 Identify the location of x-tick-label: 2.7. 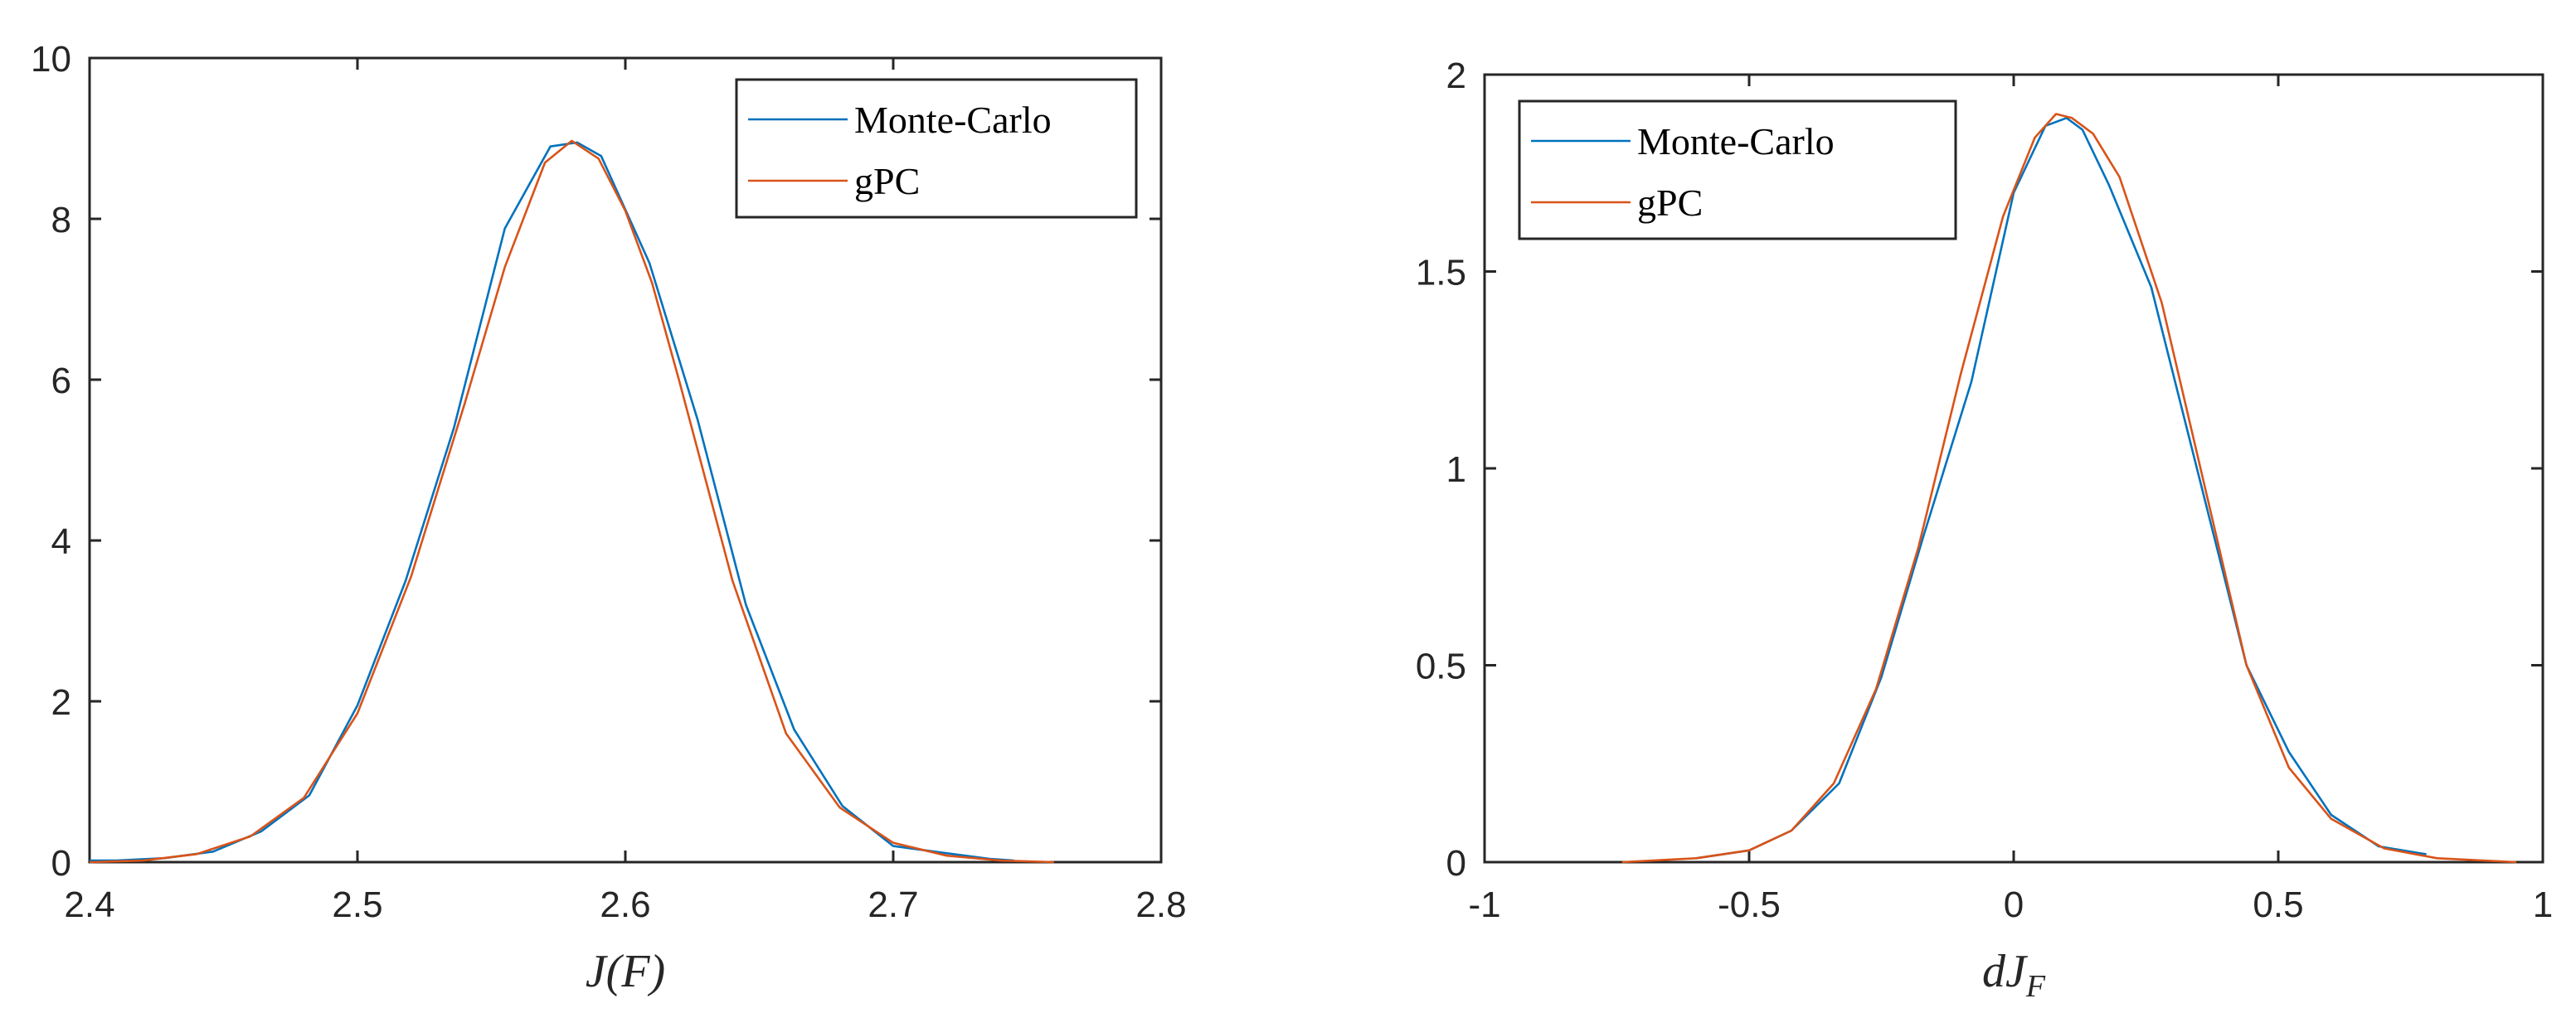
(893, 905).